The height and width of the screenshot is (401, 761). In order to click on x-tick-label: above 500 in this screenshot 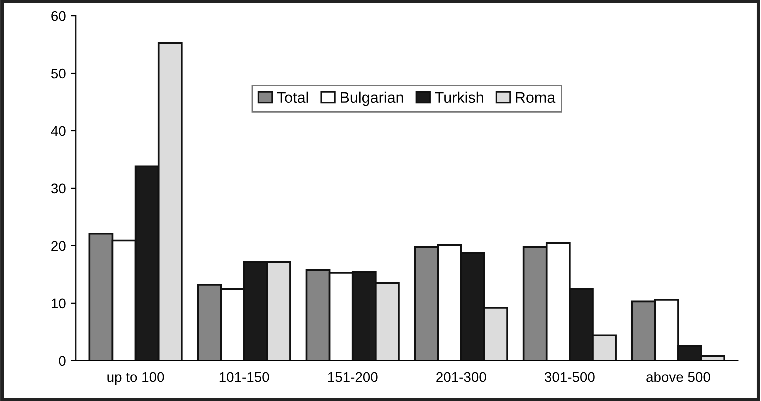, I will do `click(678, 377)`.